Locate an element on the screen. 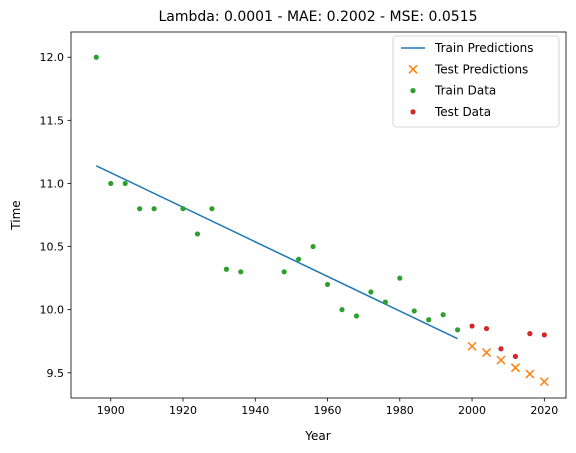 This screenshot has width=576, height=453. test-predictions-point-0-stroke-b is located at coordinates (472, 346).